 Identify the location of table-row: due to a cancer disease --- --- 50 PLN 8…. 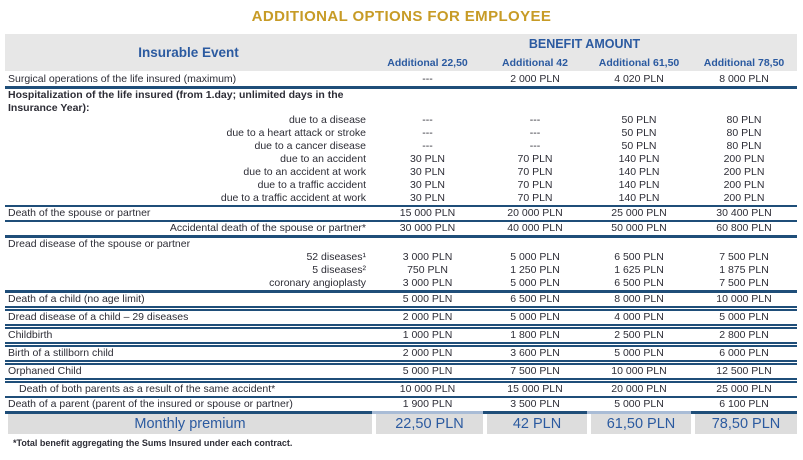
(401, 146).